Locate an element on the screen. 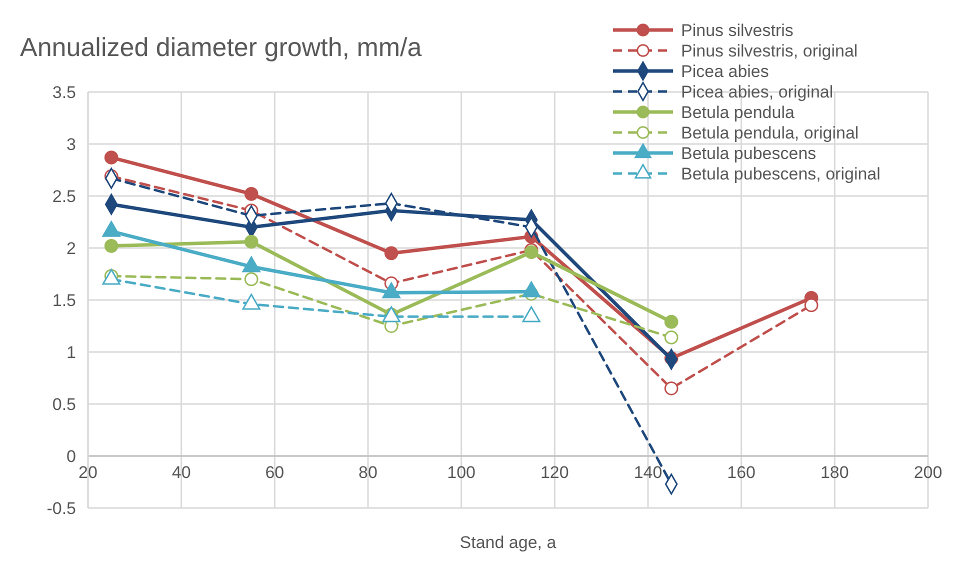  x-tick-label: 100 is located at coordinates (461, 472).